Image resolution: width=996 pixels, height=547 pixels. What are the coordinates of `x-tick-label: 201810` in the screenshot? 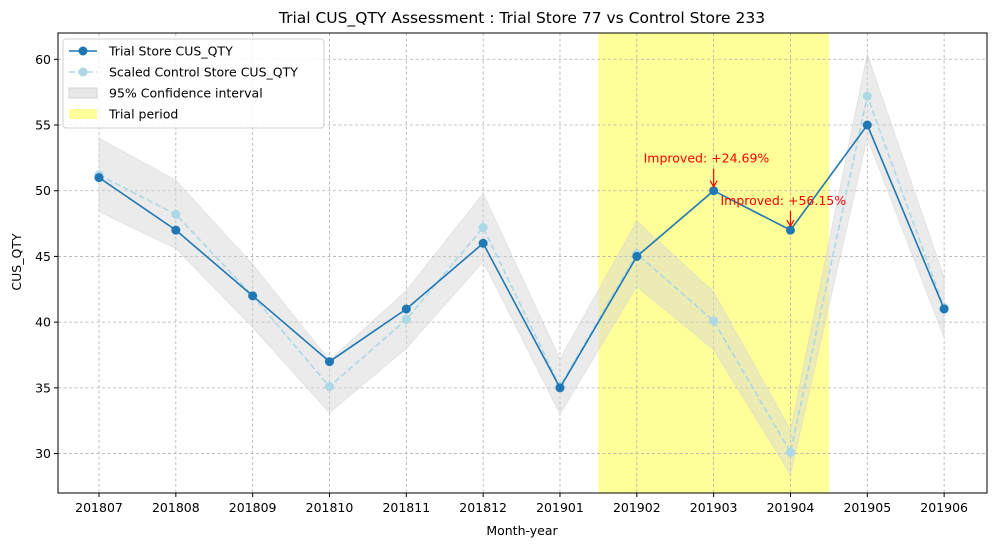 It's located at (330, 507).